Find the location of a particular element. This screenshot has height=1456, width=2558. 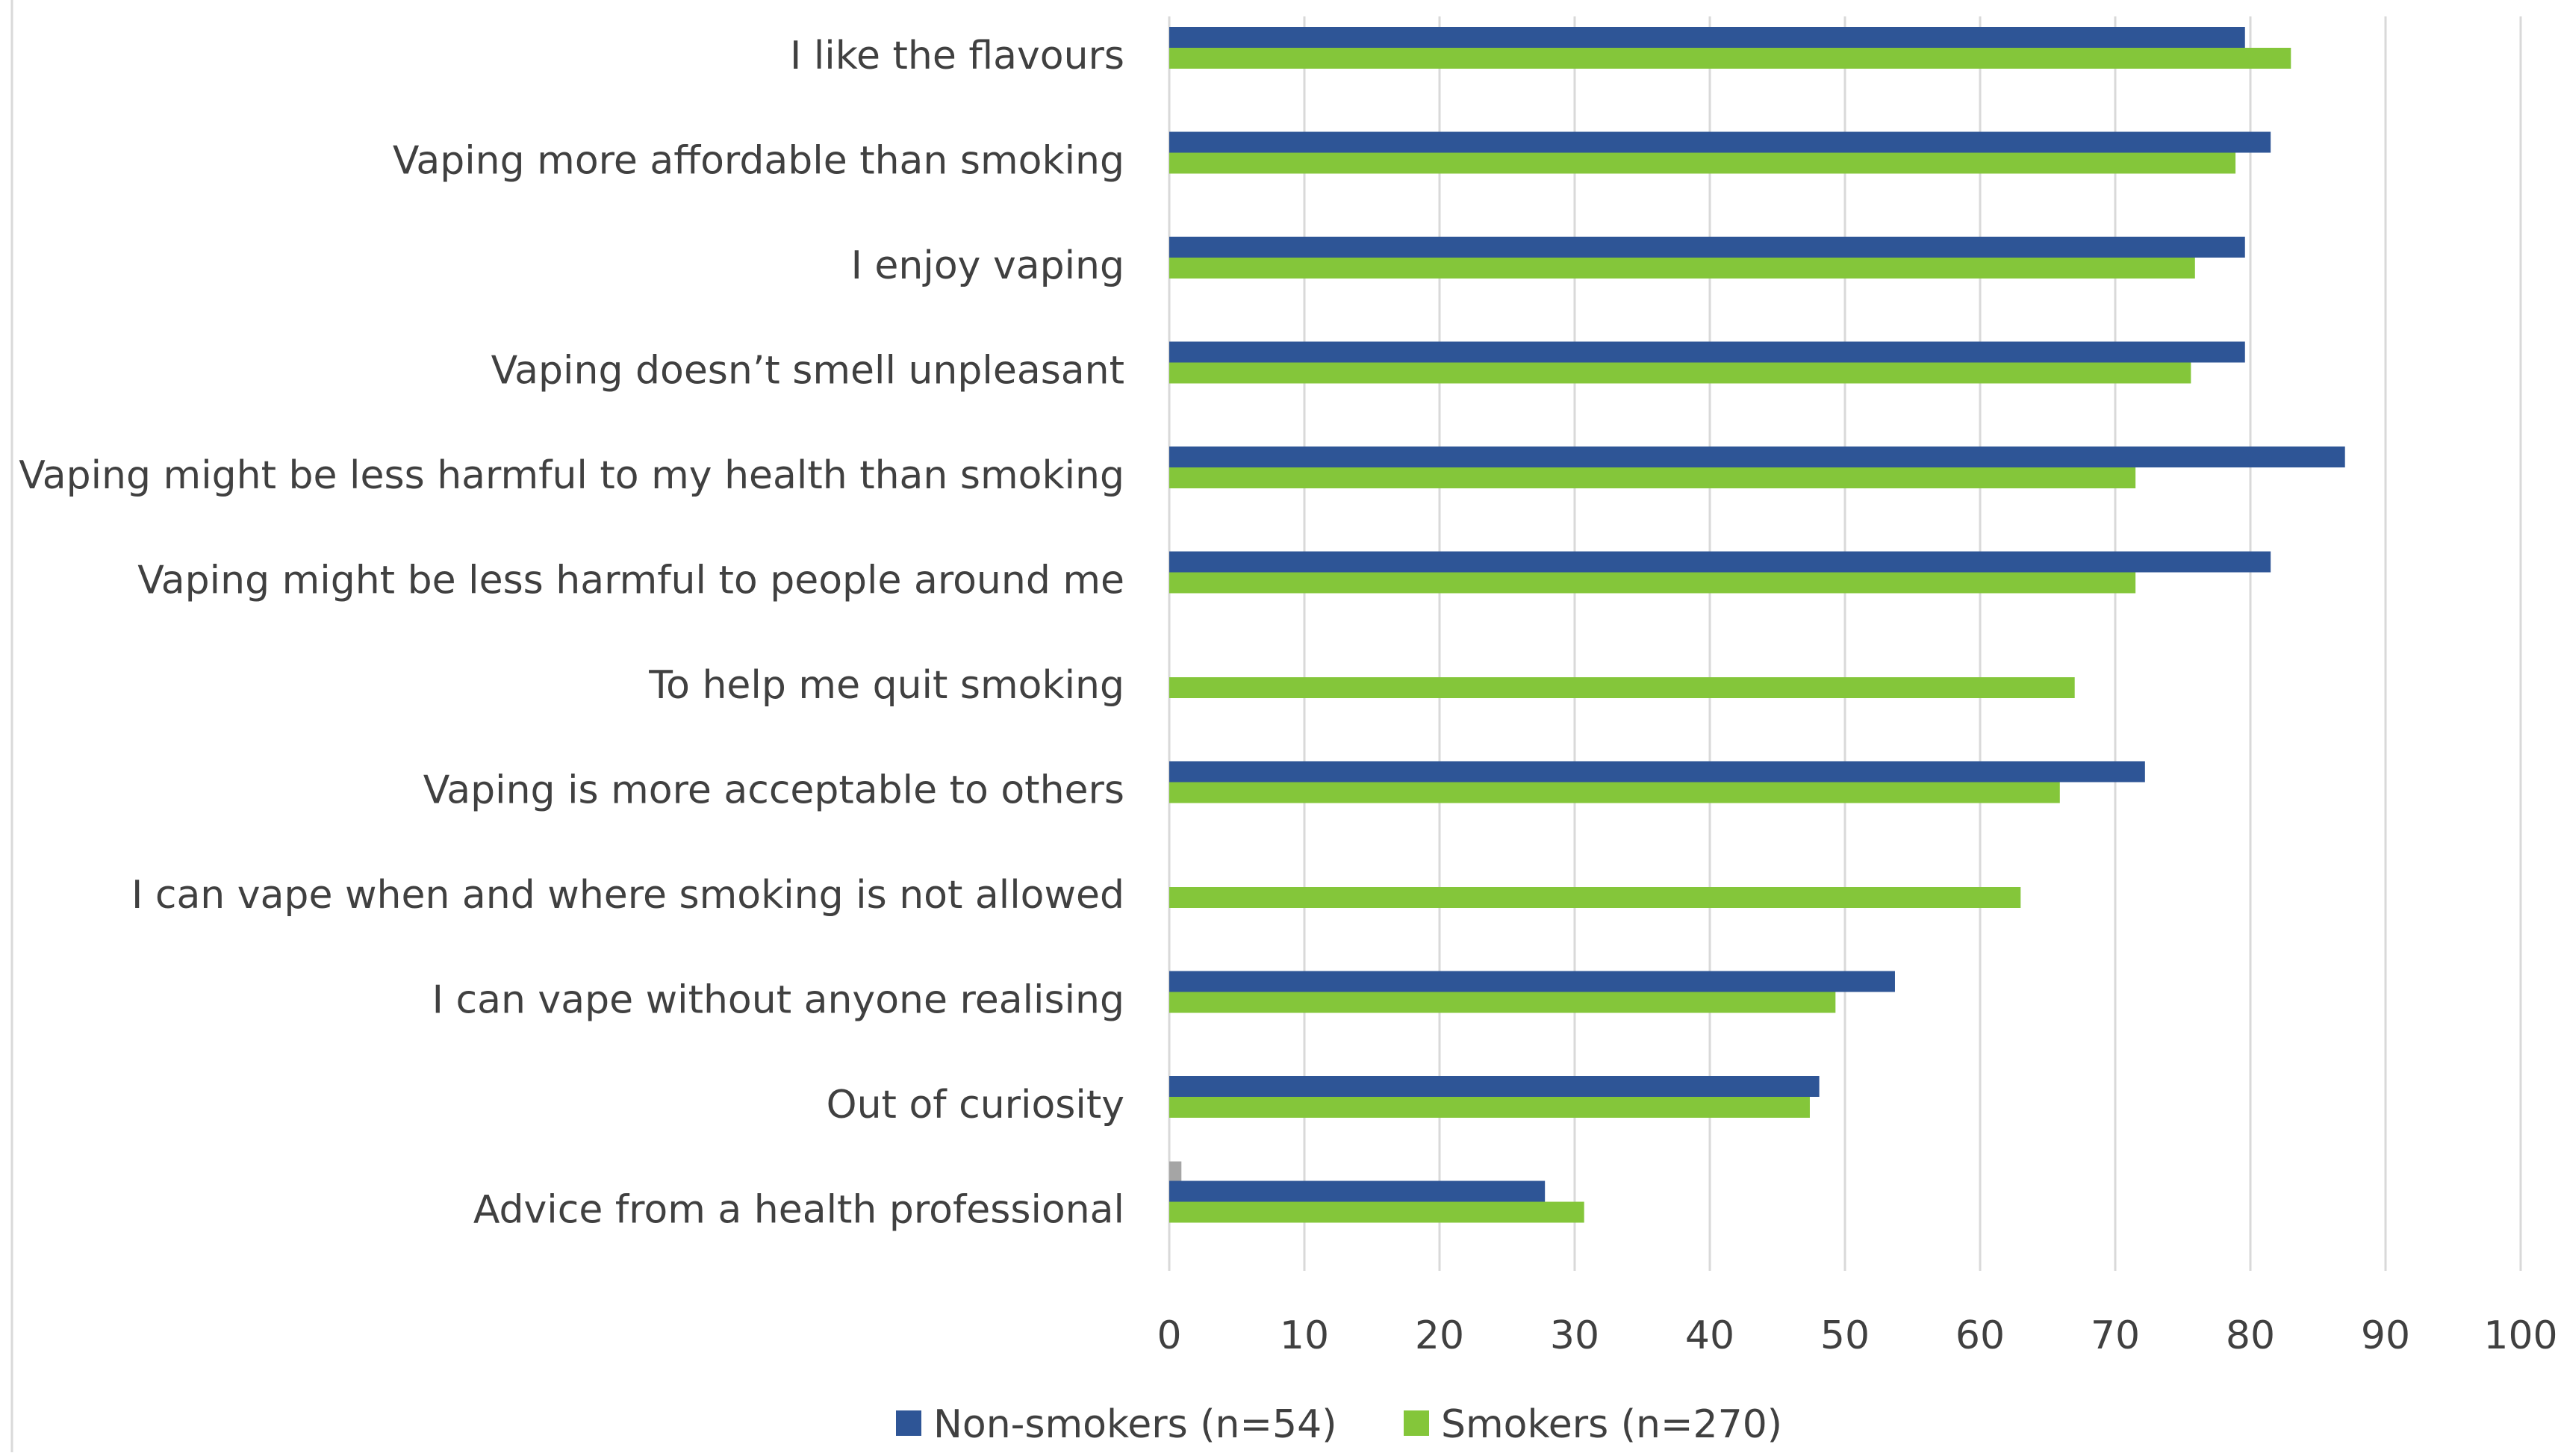

x-tick-label: 0 is located at coordinates (1169, 1335).